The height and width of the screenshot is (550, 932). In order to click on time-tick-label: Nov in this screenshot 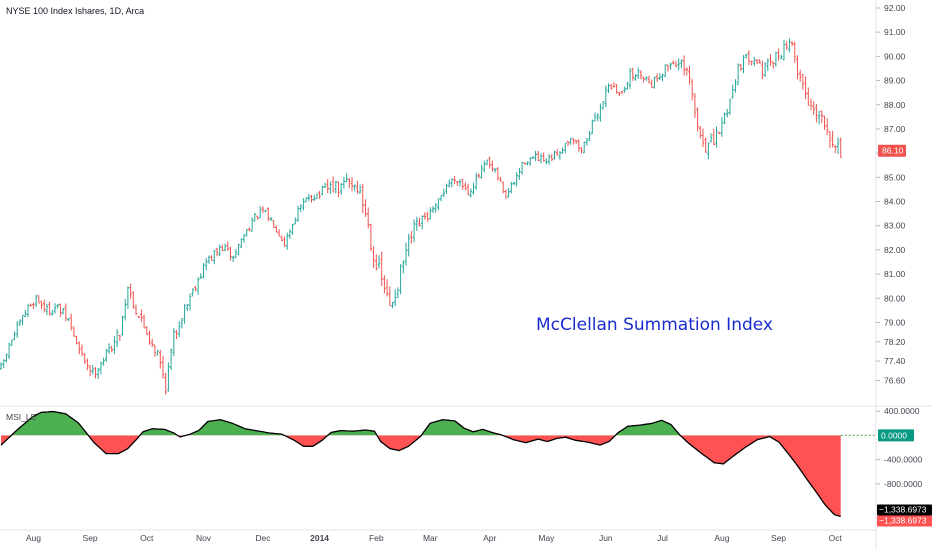, I will do `click(204, 538)`.